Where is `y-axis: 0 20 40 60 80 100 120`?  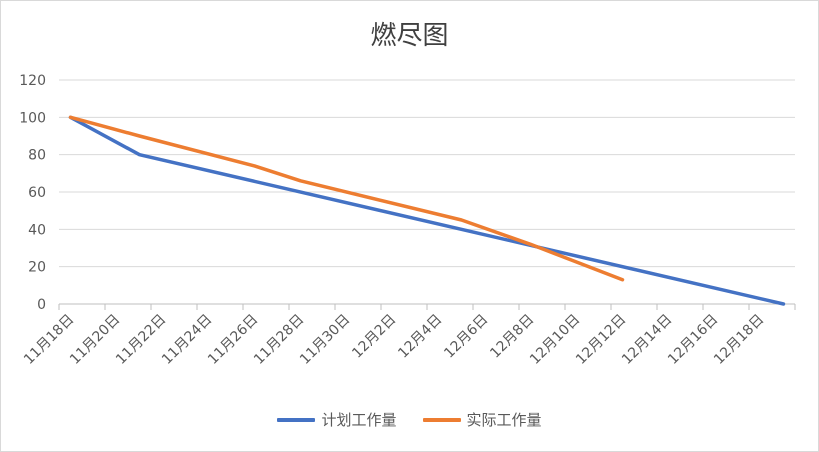
y-axis: 0 20 40 60 80 100 120 is located at coordinates (32, 193).